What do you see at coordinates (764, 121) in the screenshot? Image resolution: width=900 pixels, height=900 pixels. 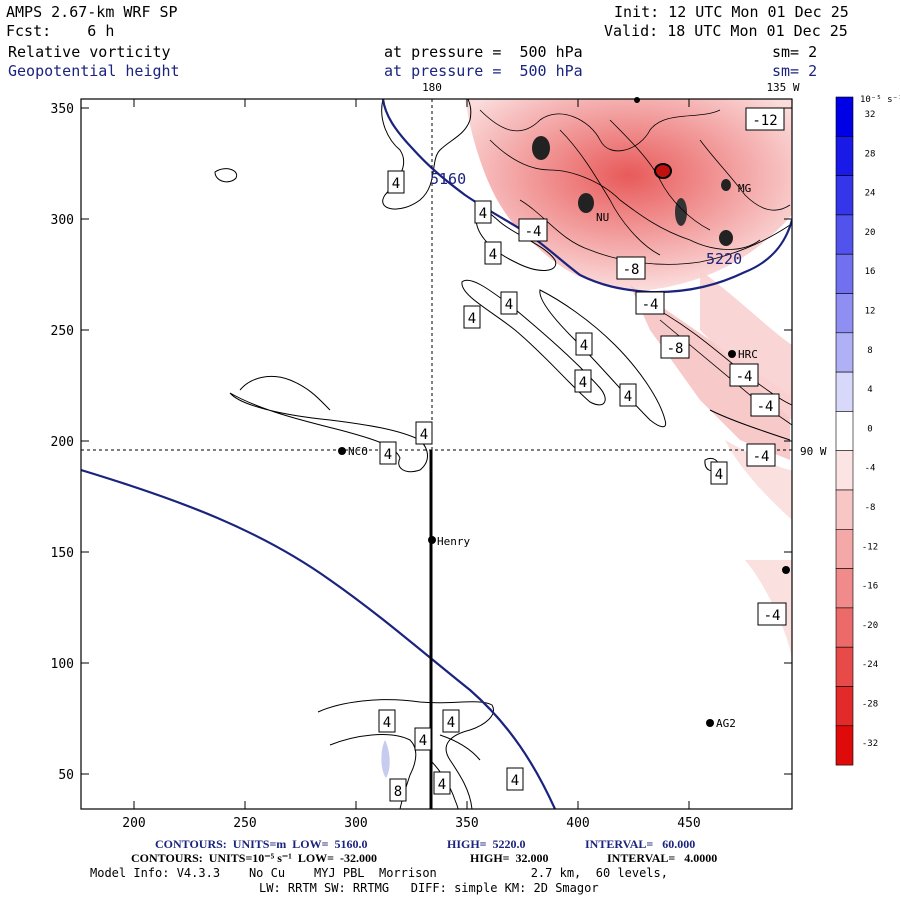 I see `svg-text: -12` at bounding box center [764, 121].